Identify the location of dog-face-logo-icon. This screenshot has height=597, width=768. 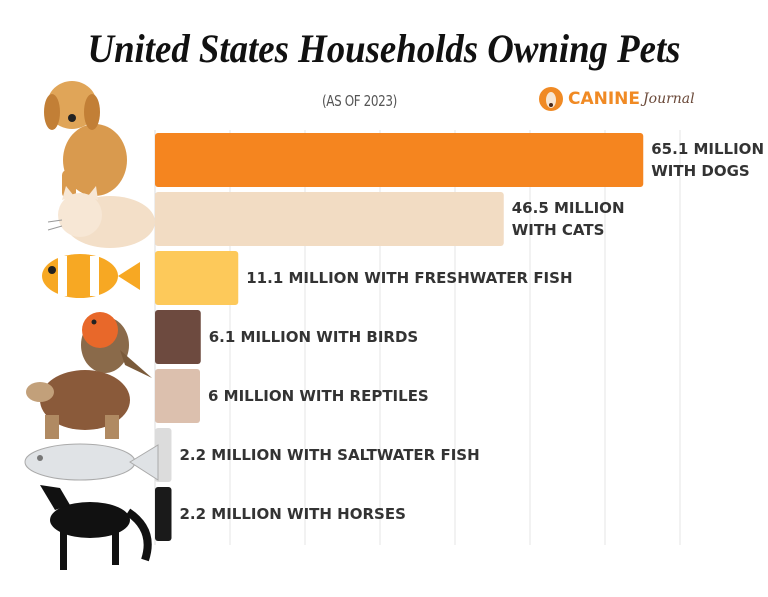
(551, 99).